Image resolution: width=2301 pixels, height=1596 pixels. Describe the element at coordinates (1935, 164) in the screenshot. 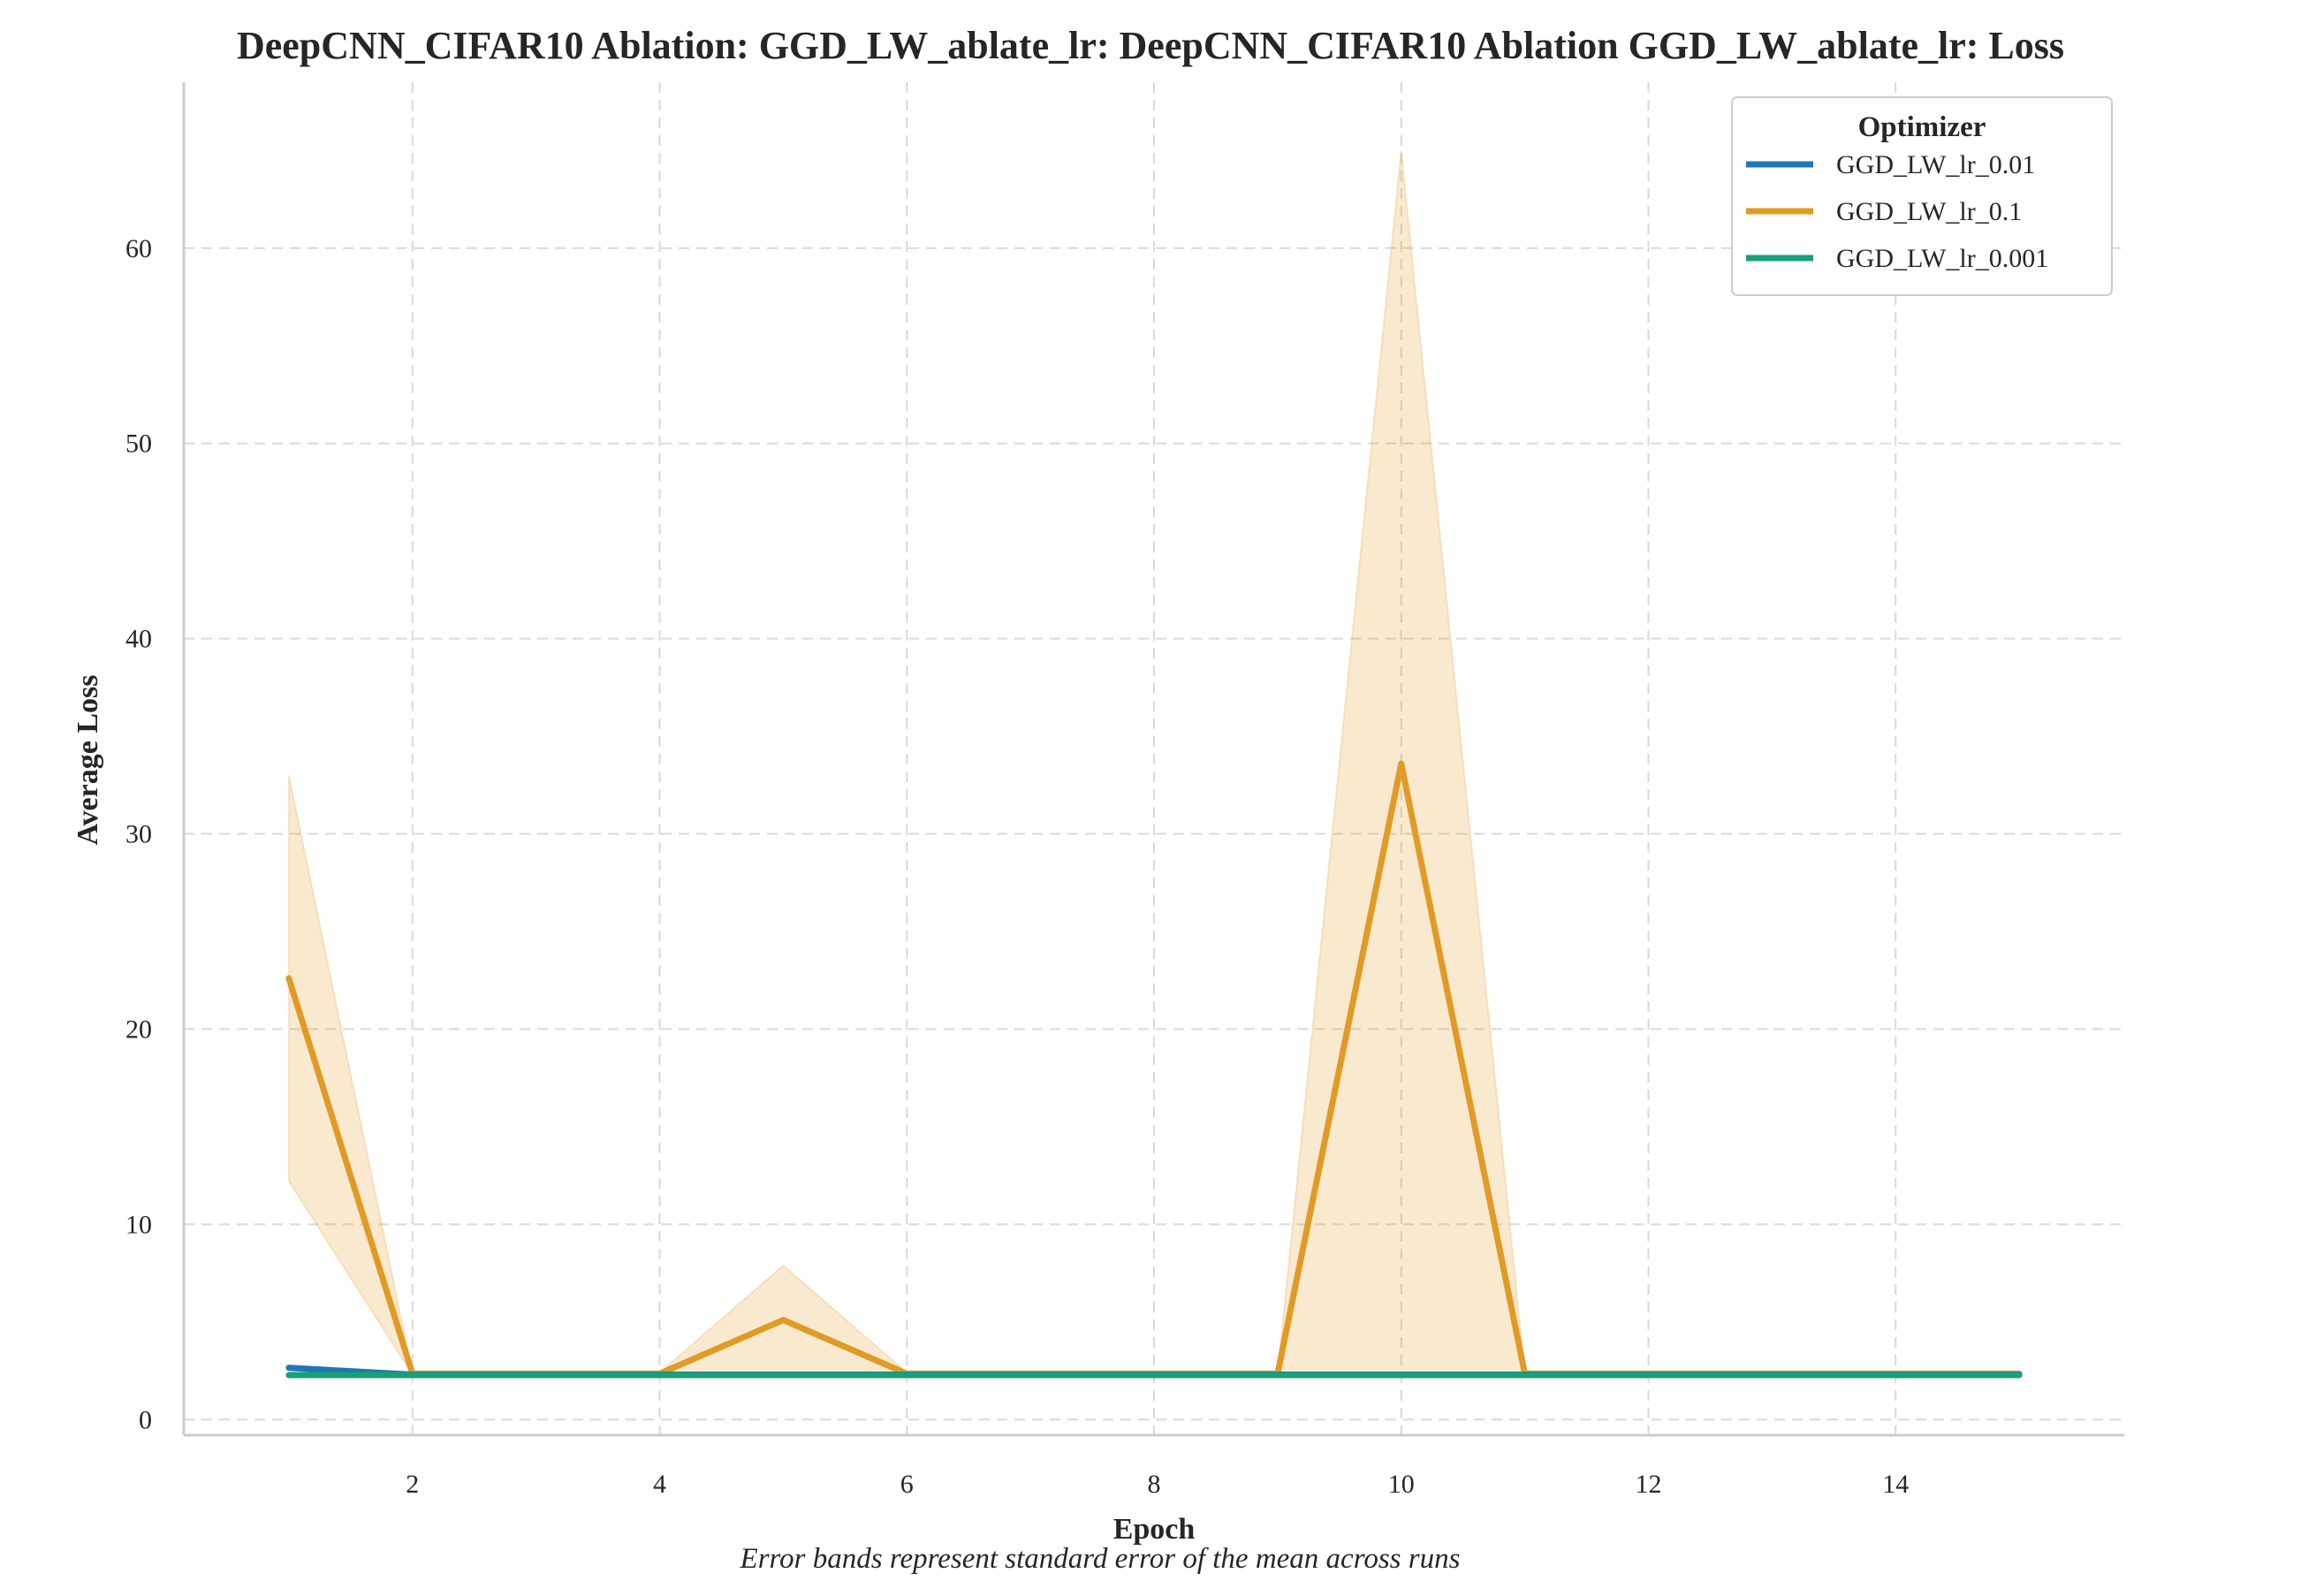

I see `legend-label: GGD_LW_lr_0.01` at that location.